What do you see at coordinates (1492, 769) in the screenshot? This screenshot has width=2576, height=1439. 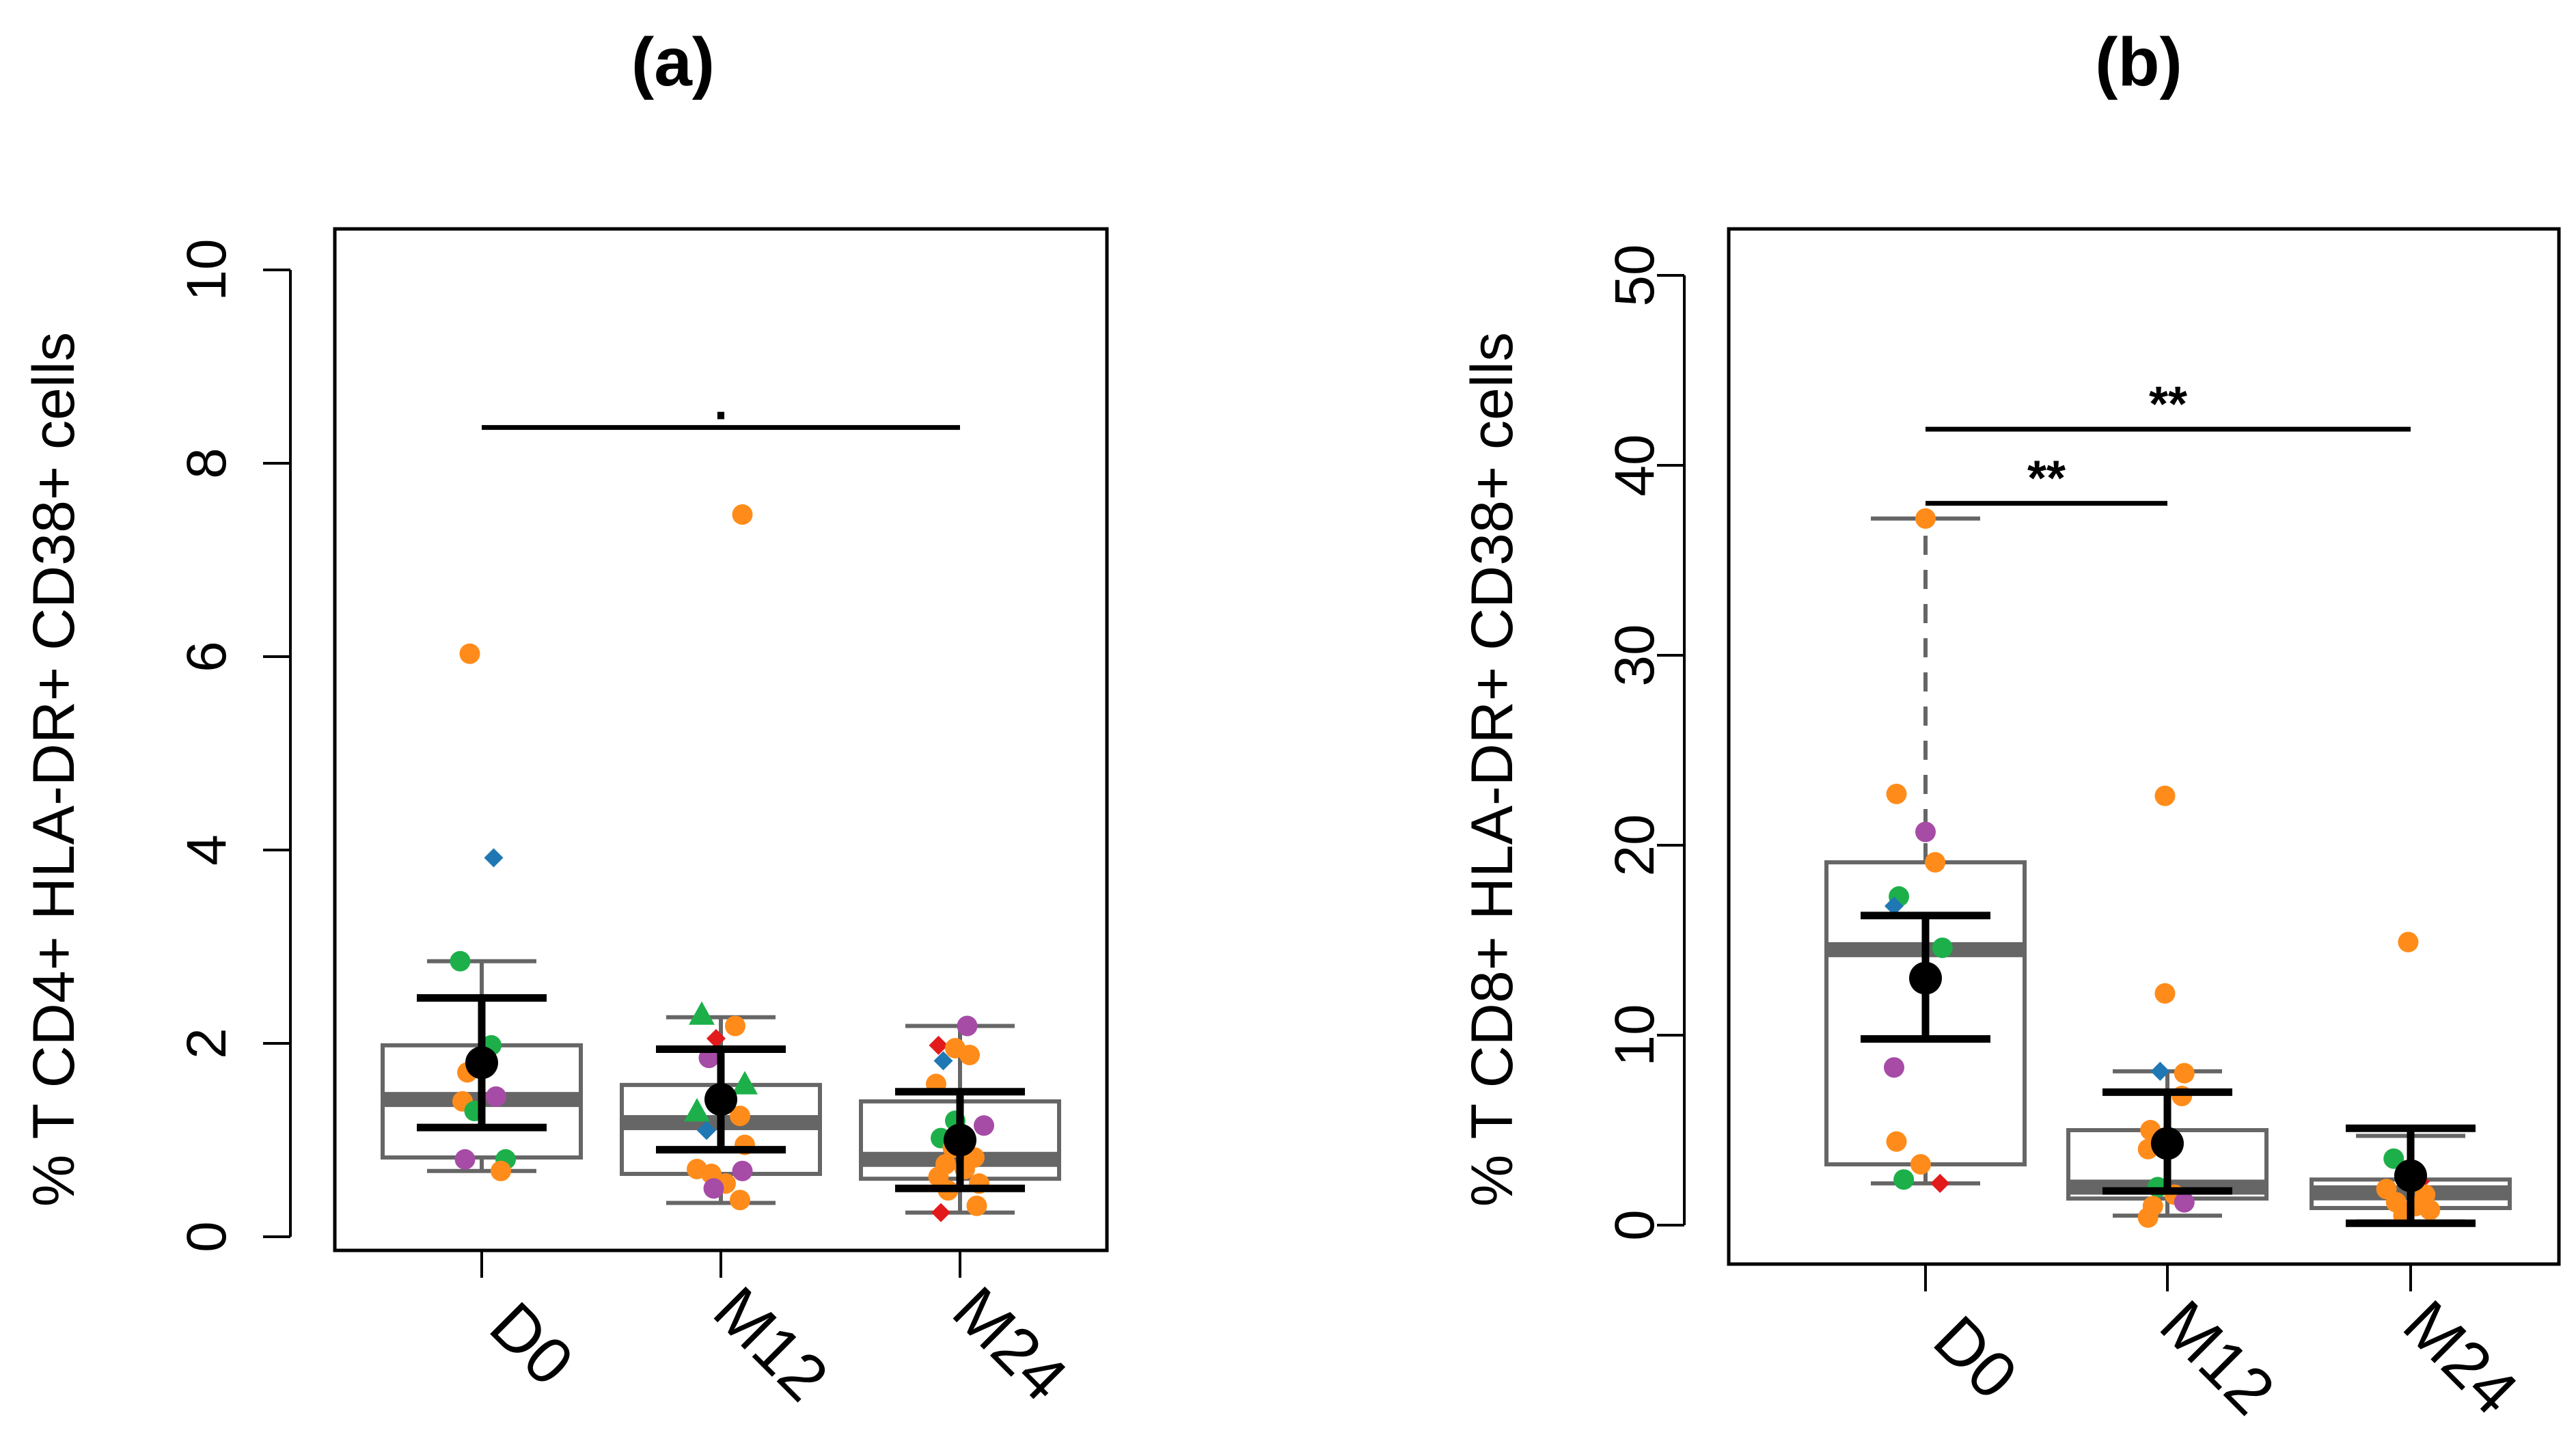 I see `y-axis-label: % T CD8+ HLA-DR+ CD38+ cells` at bounding box center [1492, 769].